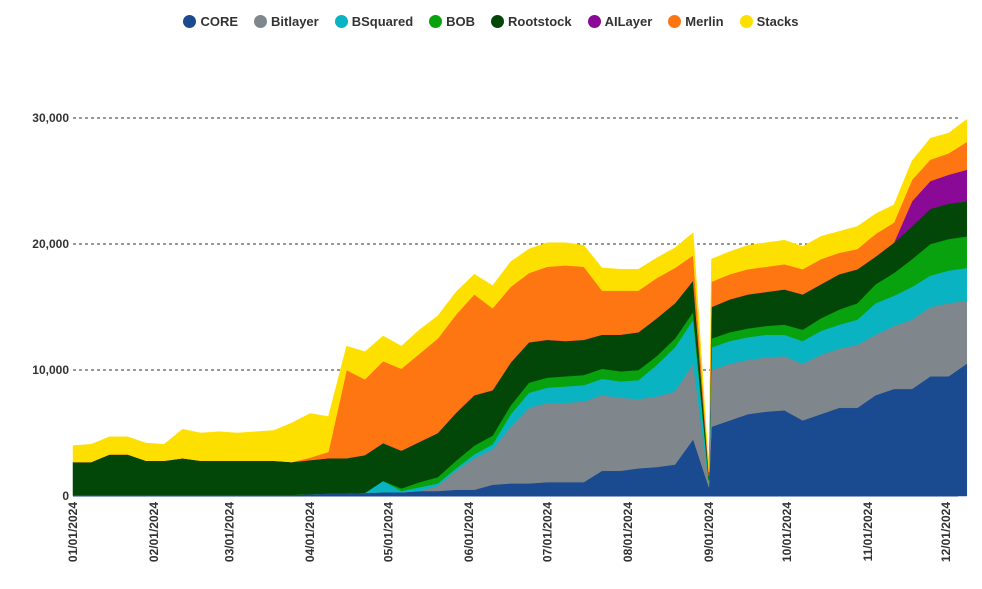  What do you see at coordinates (628, 21) in the screenshot?
I see `legend-label: AILayer` at bounding box center [628, 21].